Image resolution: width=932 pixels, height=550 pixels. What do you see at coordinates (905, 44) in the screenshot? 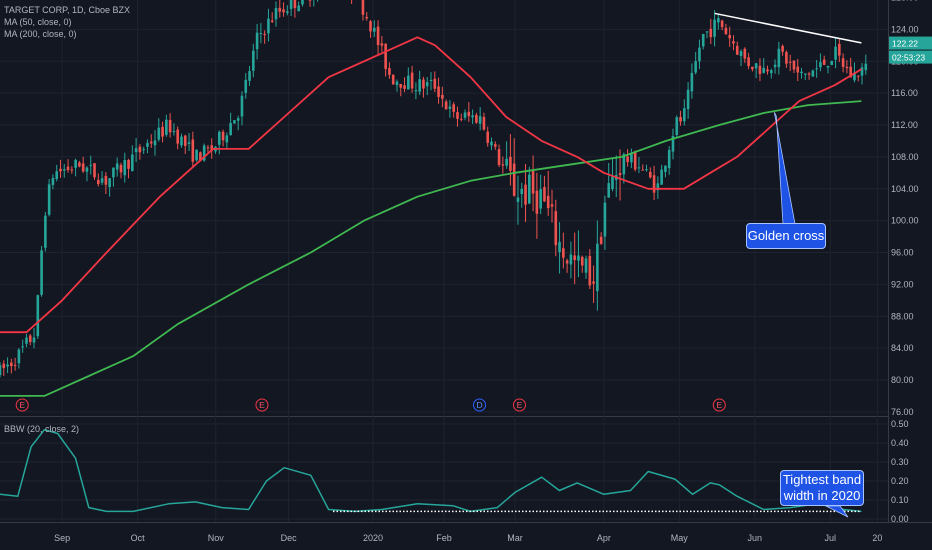
I see `last-price-text: 122.22` at bounding box center [905, 44].